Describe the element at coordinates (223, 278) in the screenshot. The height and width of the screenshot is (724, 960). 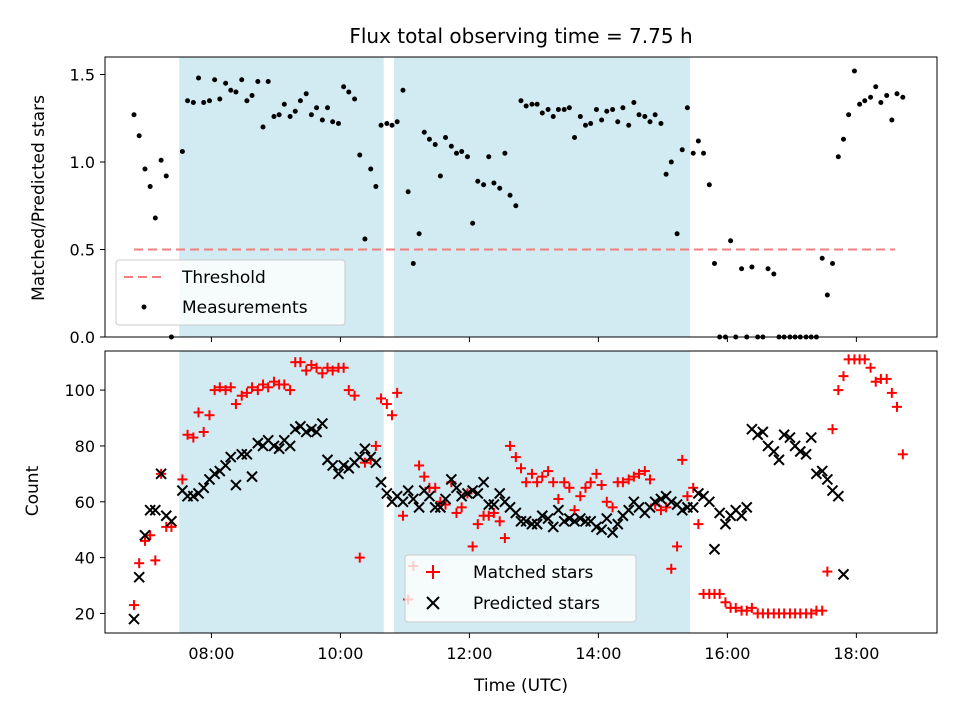
I see `legend-threshold-label: Threshold` at that location.